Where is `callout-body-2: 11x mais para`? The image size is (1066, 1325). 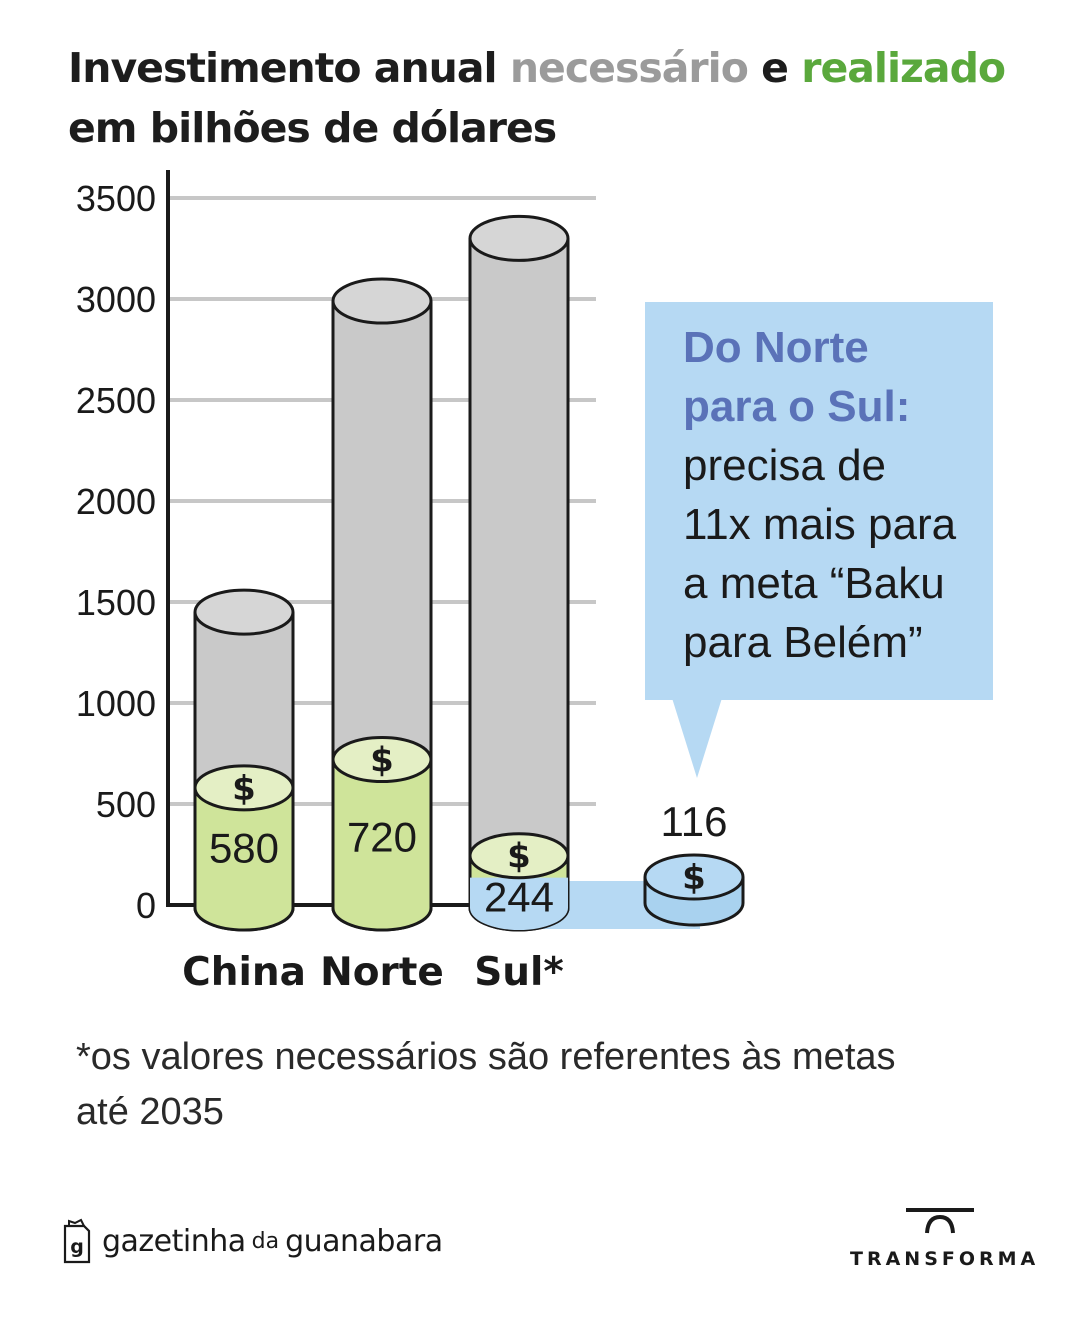
callout-body-2: 11x mais para is located at coordinates (820, 524).